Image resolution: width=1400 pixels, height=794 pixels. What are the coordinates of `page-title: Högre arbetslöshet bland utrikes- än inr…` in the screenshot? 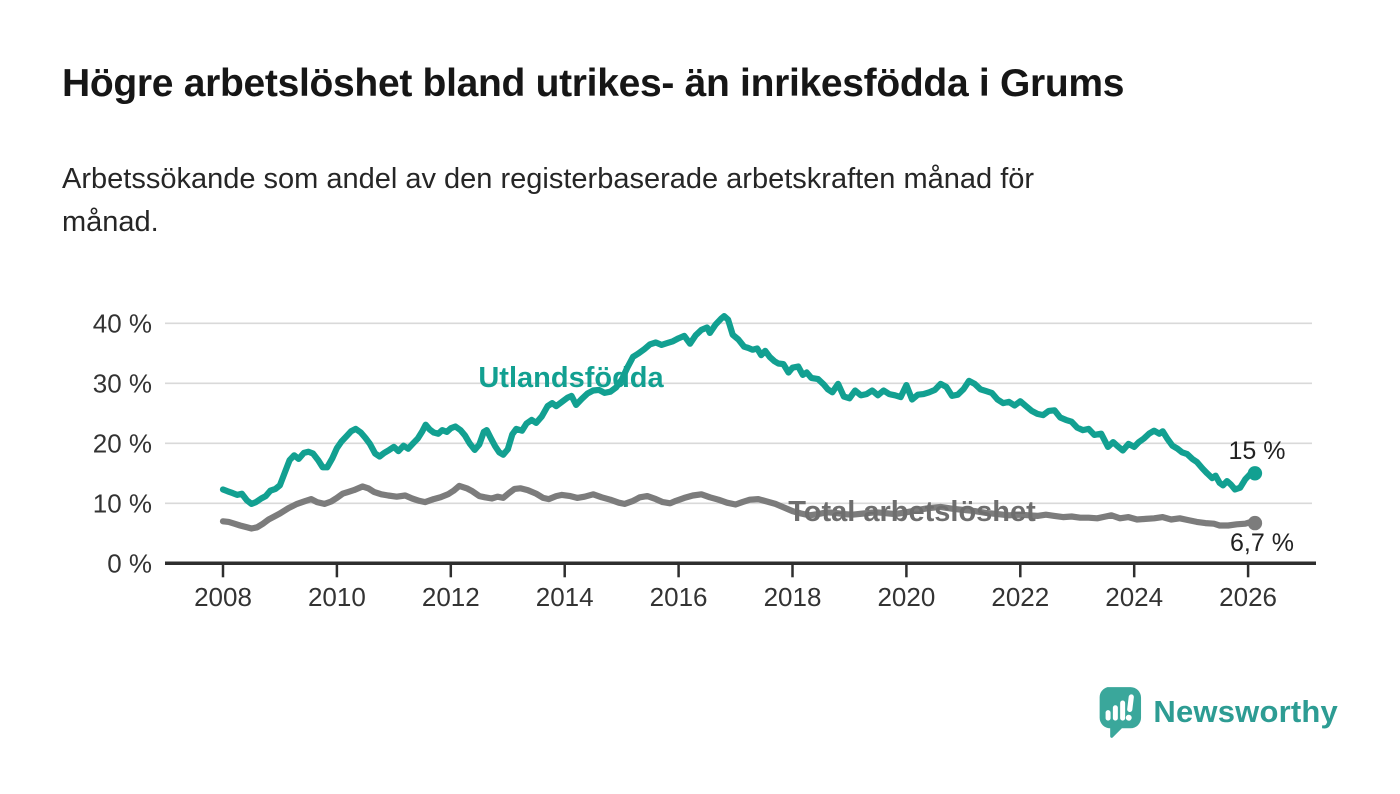 It's located at (593, 83).